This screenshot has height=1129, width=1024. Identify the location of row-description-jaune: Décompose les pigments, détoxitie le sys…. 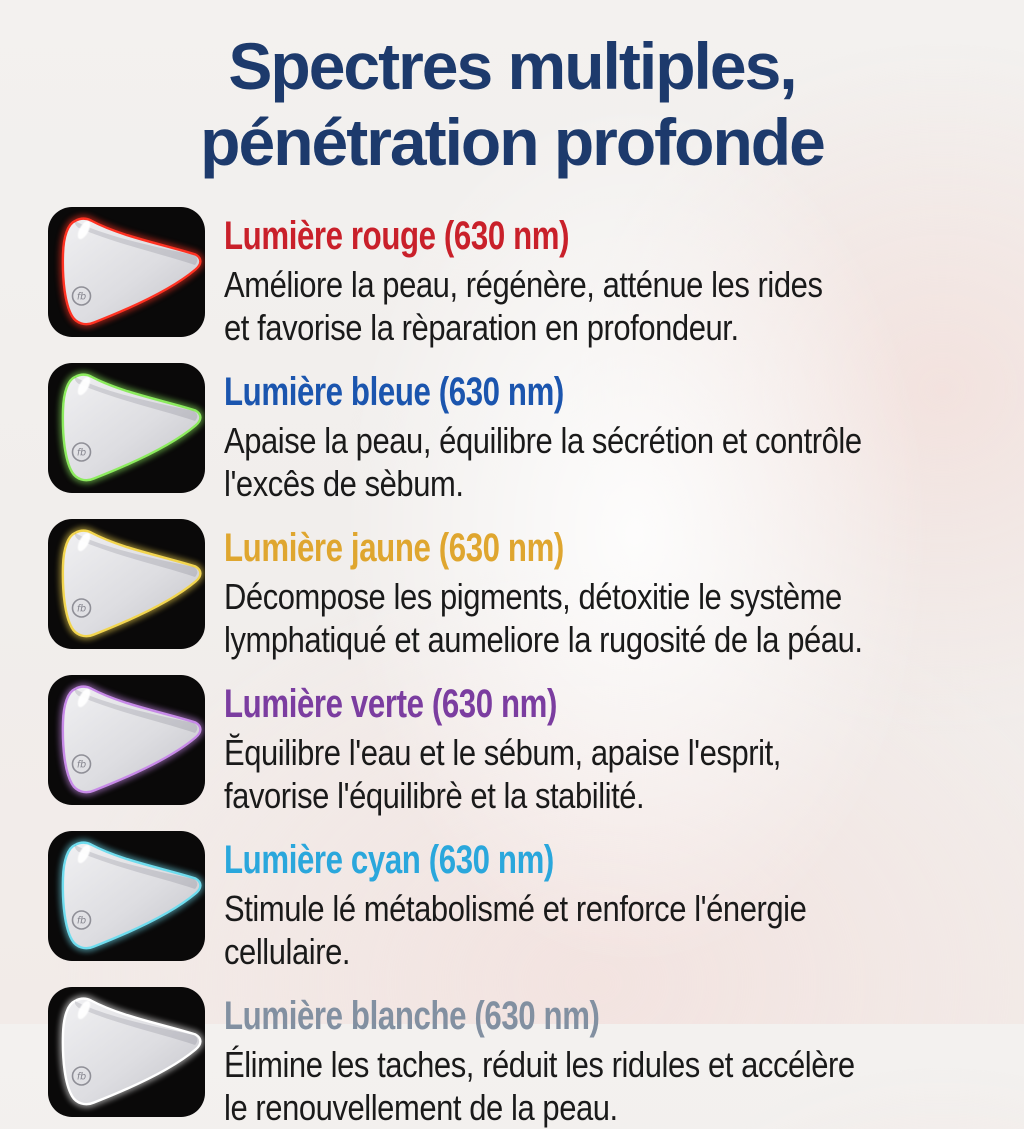
(624, 618).